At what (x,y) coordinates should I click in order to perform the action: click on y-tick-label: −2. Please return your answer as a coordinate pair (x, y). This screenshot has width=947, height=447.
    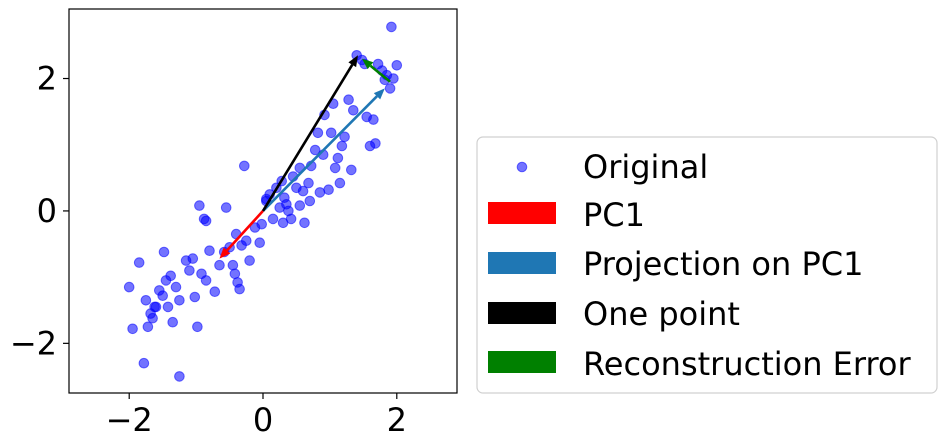
    Looking at the image, I should click on (33, 343).